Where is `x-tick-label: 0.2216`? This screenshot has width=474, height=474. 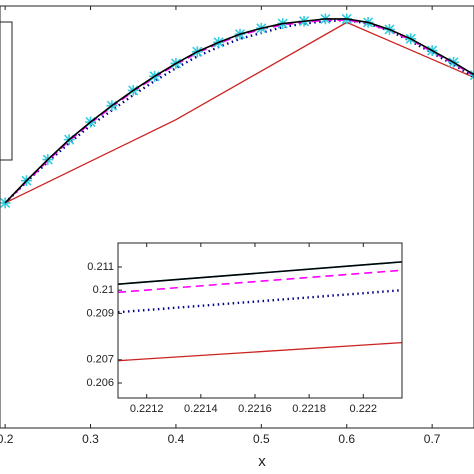
x-tick-label: 0.2216 is located at coordinates (255, 409).